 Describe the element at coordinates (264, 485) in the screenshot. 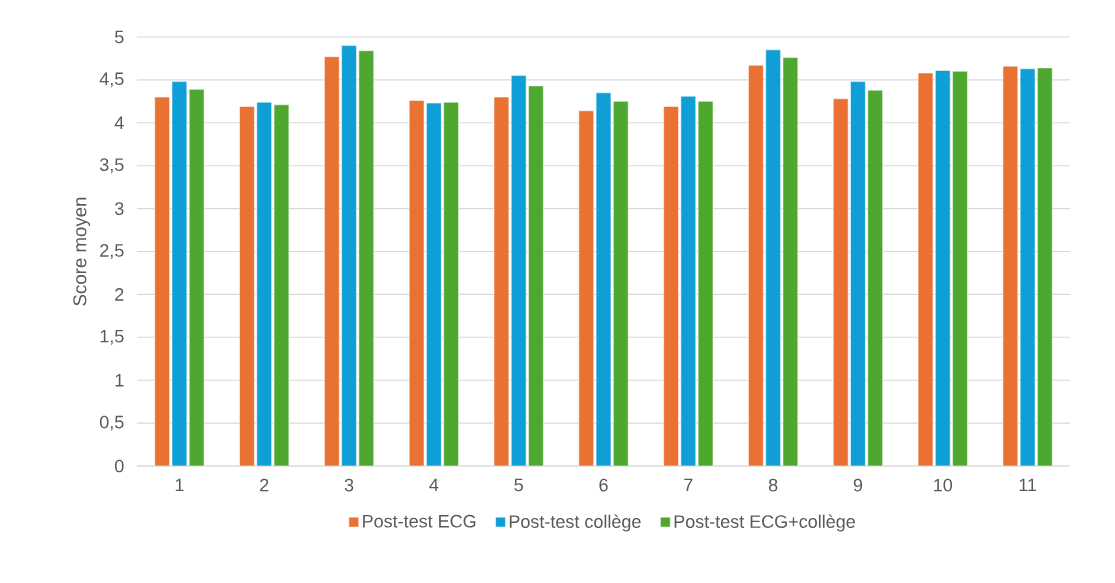

I see `x-tick-label: 2` at that location.